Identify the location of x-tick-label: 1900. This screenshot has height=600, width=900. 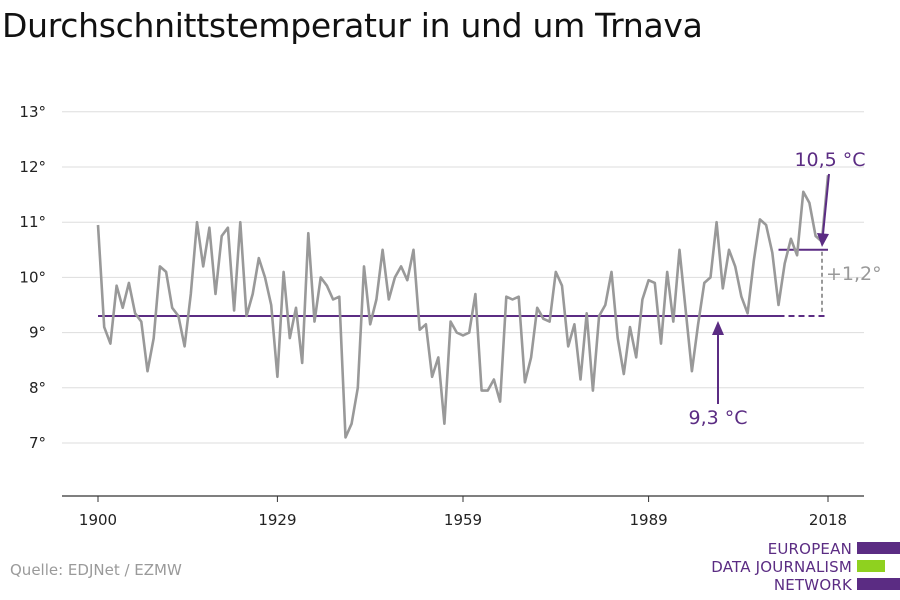
(98, 520).